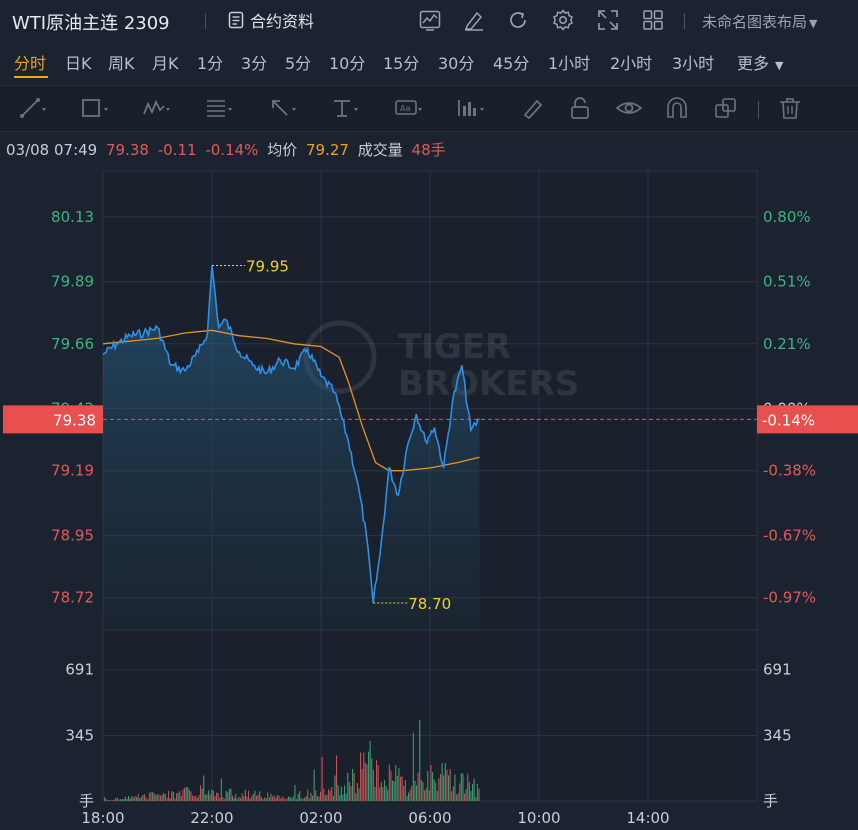  Describe the element at coordinates (409, 108) in the screenshot. I see `label-tool-icon: Aa` at that location.